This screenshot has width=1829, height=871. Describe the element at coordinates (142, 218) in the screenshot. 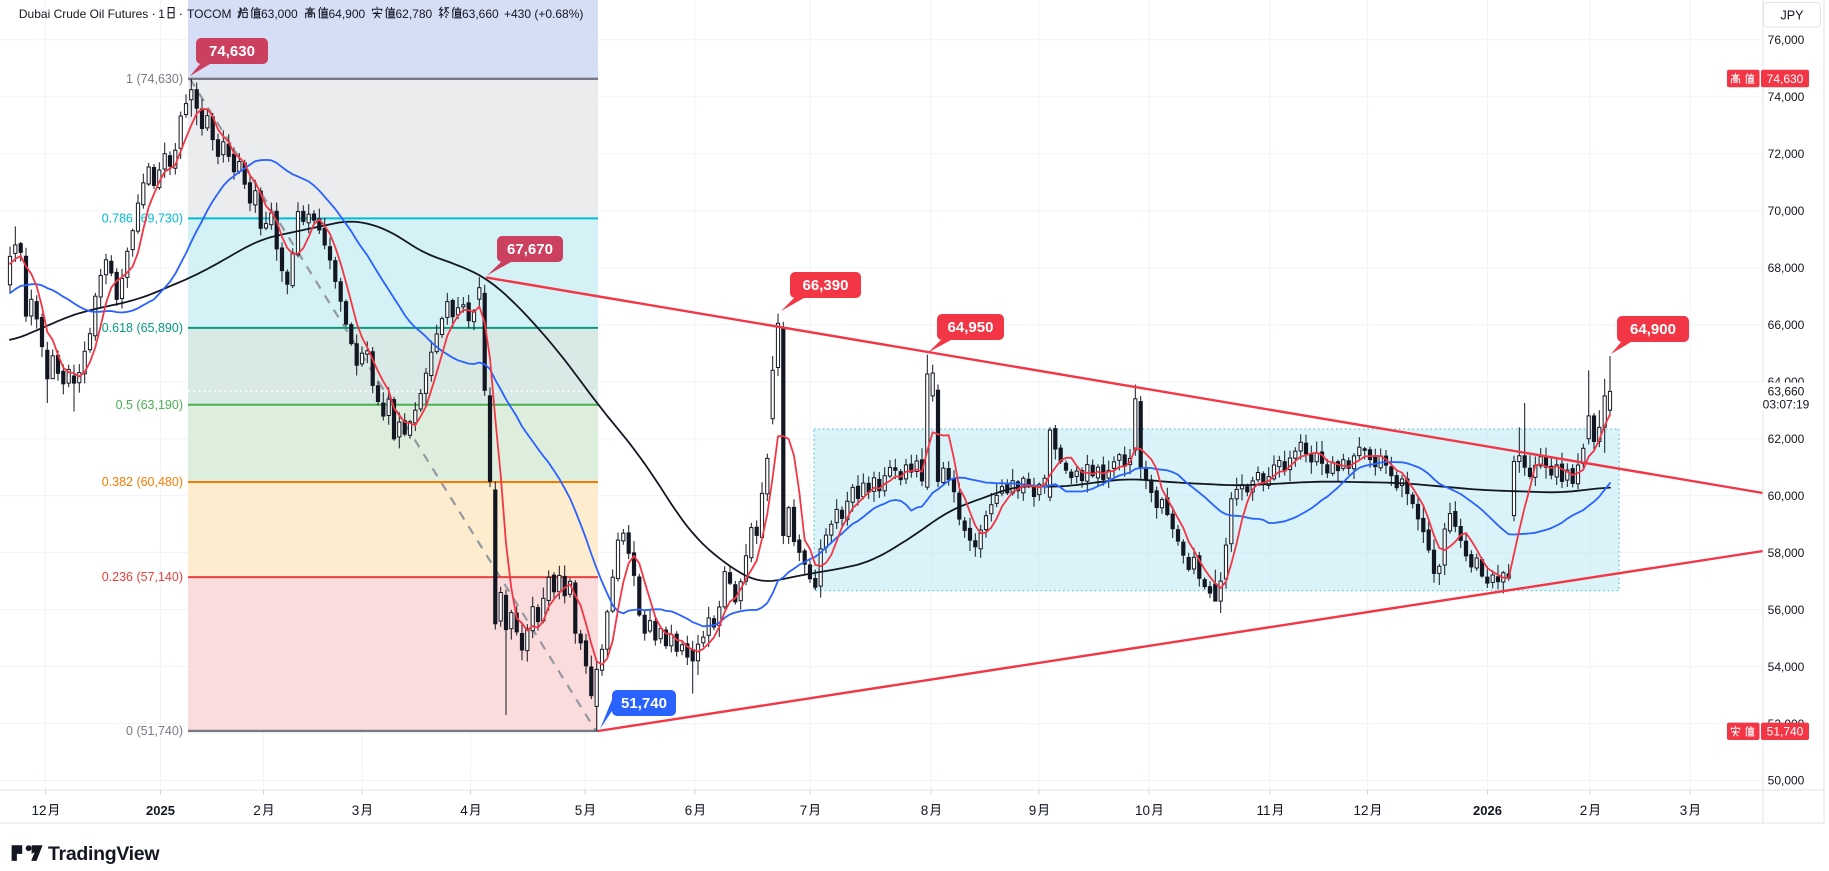

I see `svg-text: 0.786 (69,730)` at that location.